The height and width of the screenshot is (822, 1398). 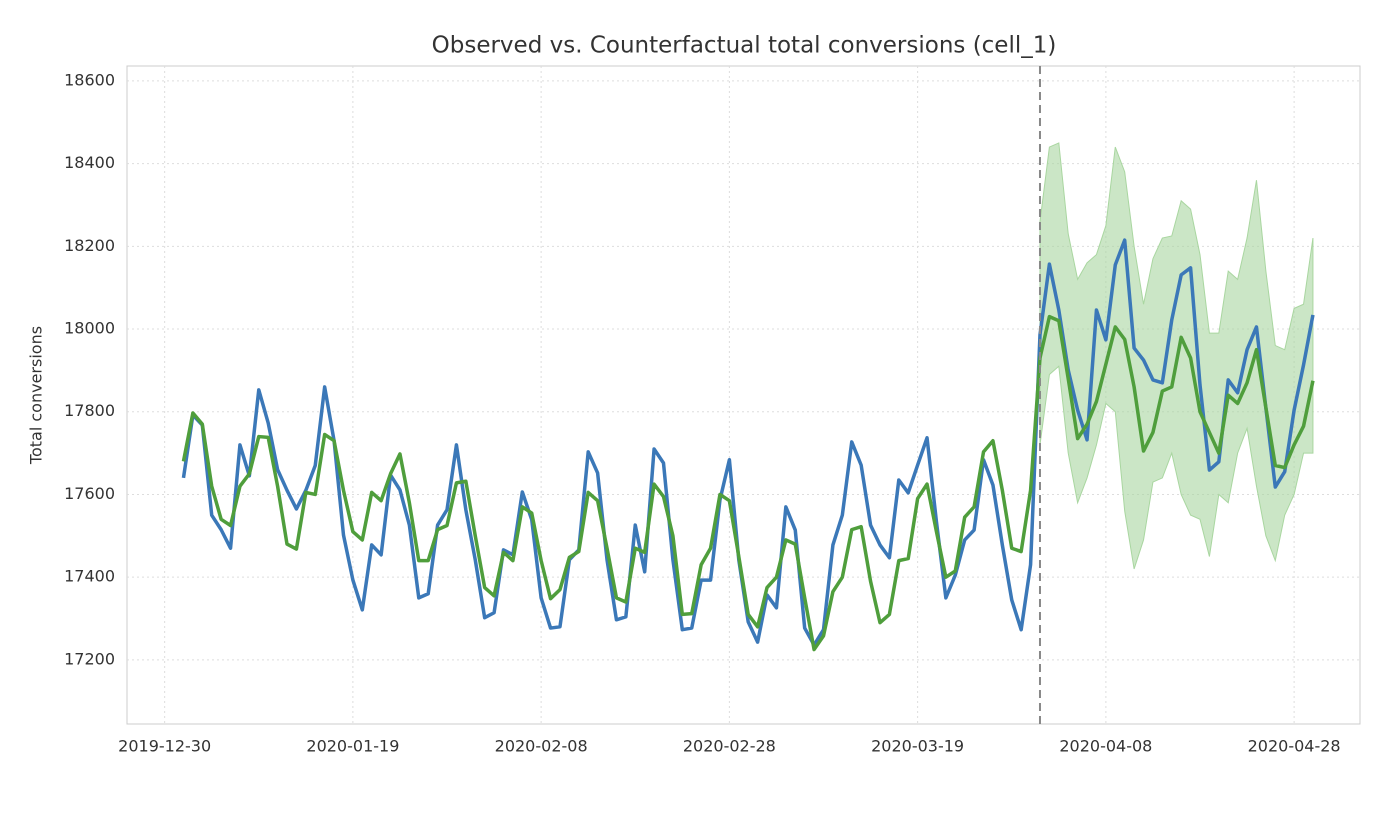 What do you see at coordinates (89, 658) in the screenshot?
I see `y-tick-label: 17200` at bounding box center [89, 658].